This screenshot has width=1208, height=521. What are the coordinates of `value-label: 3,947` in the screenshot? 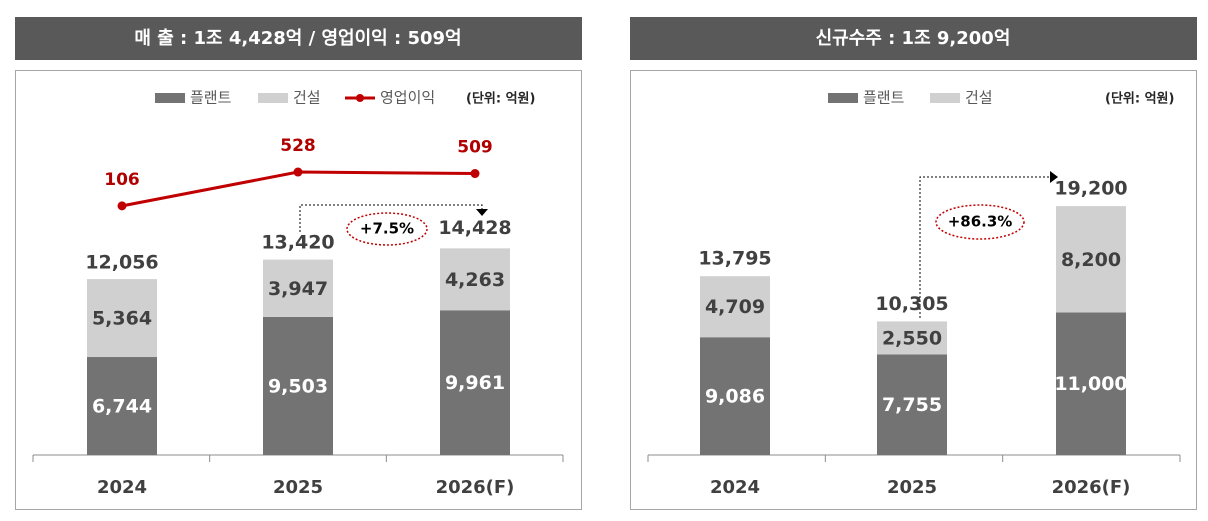 It's located at (298, 289).